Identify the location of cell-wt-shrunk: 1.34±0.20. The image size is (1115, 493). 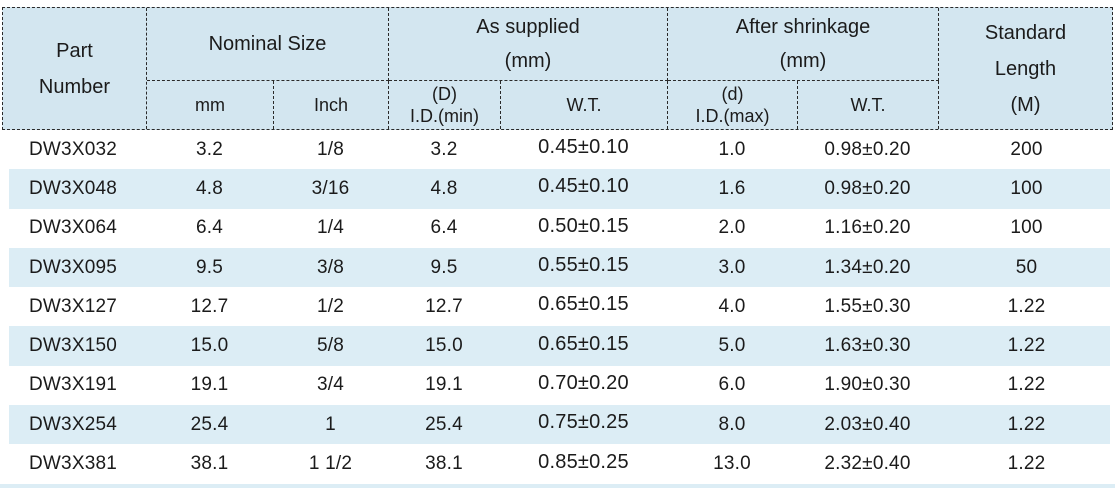
(867, 267).